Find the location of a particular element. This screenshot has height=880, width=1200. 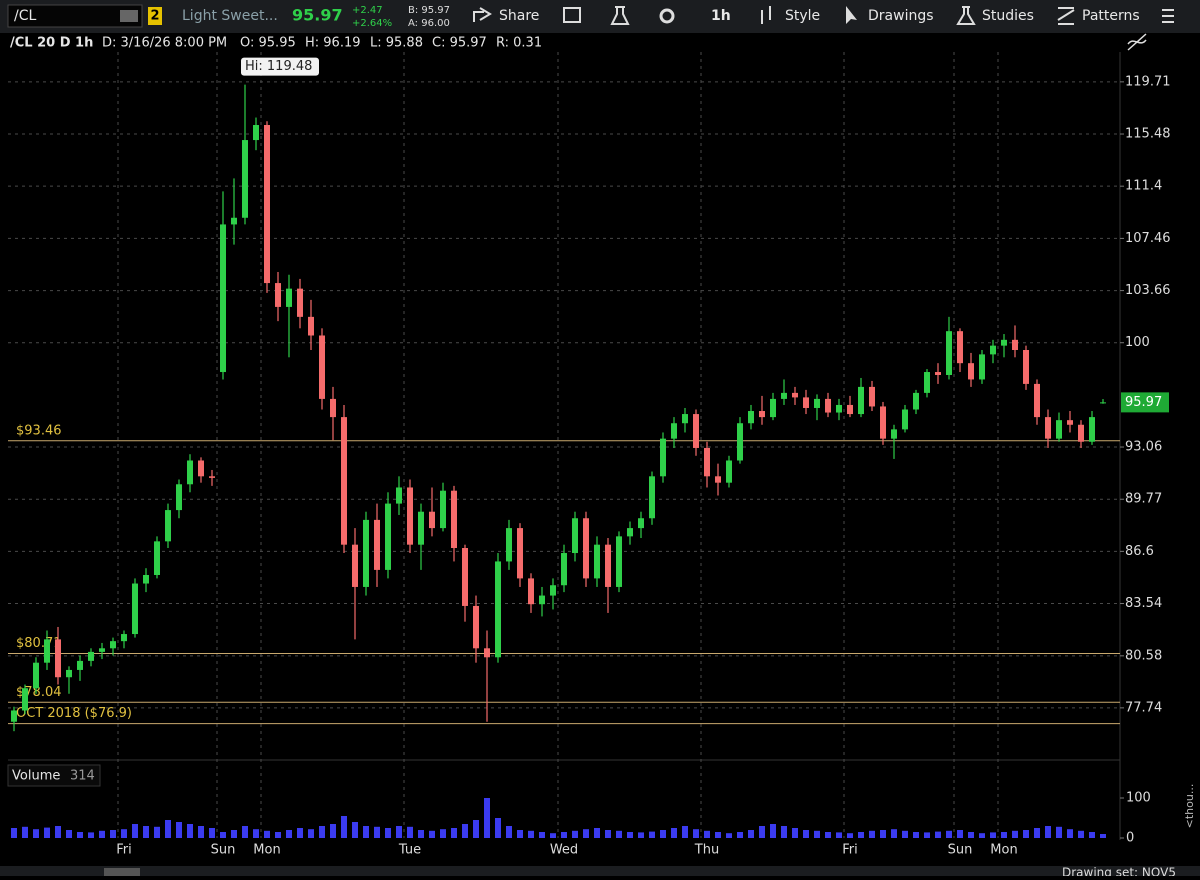

style-icon is located at coordinates (766, 15).